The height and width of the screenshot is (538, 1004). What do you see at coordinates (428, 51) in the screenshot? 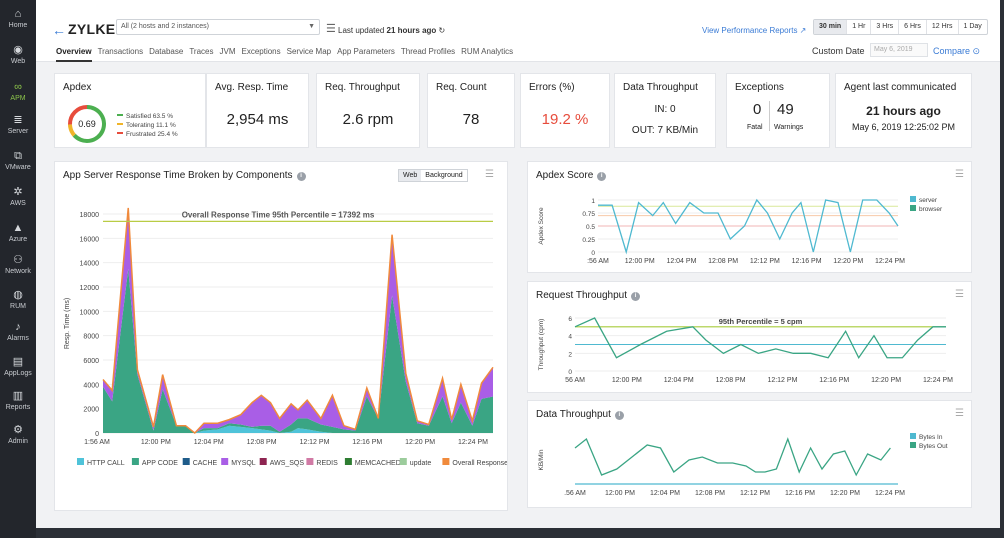
I see `tab-thread-profiles: Thread Profiles` at bounding box center [428, 51].